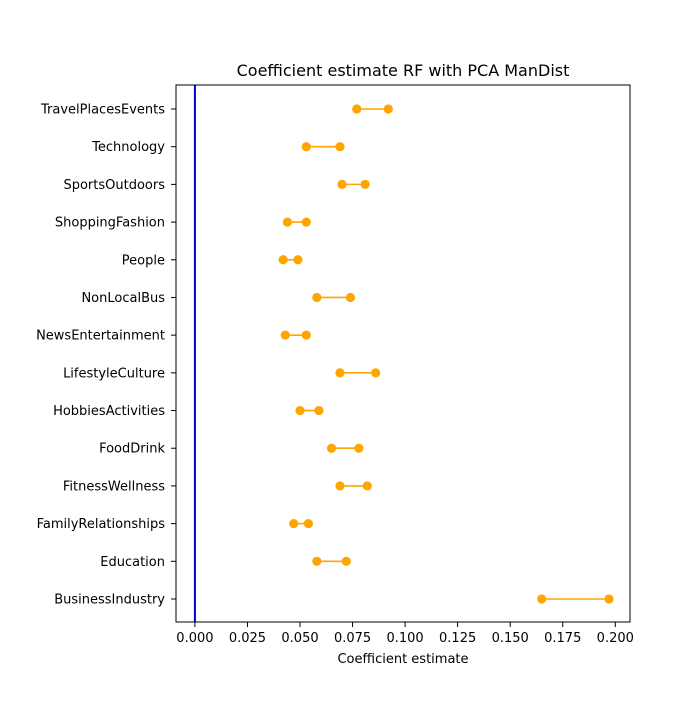 The height and width of the screenshot is (705, 700). What do you see at coordinates (457, 638) in the screenshot?
I see `x-tick-label-5: 0.125` at bounding box center [457, 638].